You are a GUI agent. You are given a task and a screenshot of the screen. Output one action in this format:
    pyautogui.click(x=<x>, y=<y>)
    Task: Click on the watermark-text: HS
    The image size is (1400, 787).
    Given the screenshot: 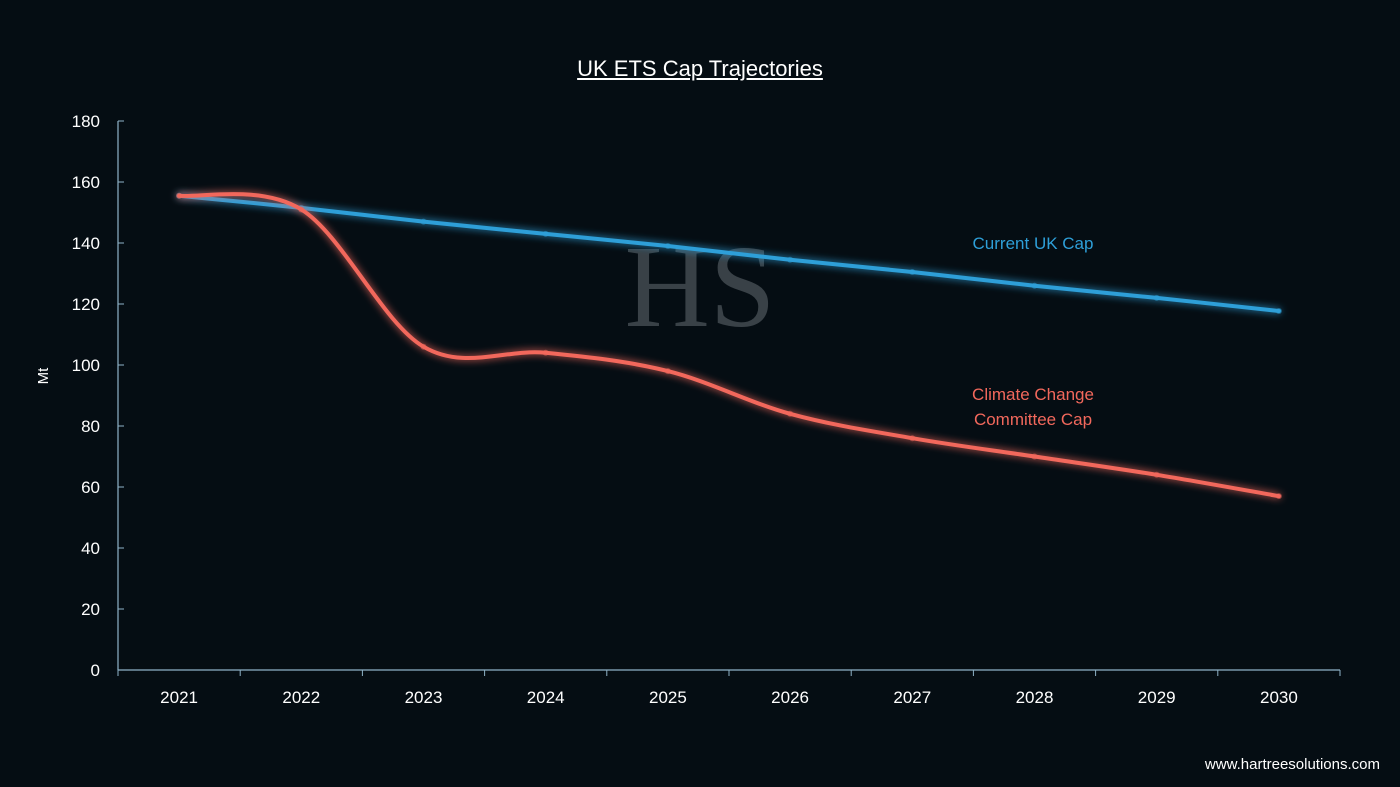 What is the action you would take?
    pyautogui.click(x=700, y=286)
    